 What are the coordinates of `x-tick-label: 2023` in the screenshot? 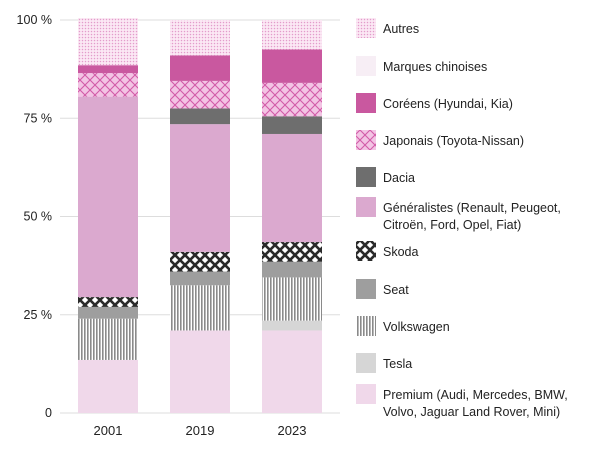 It's located at (292, 430).